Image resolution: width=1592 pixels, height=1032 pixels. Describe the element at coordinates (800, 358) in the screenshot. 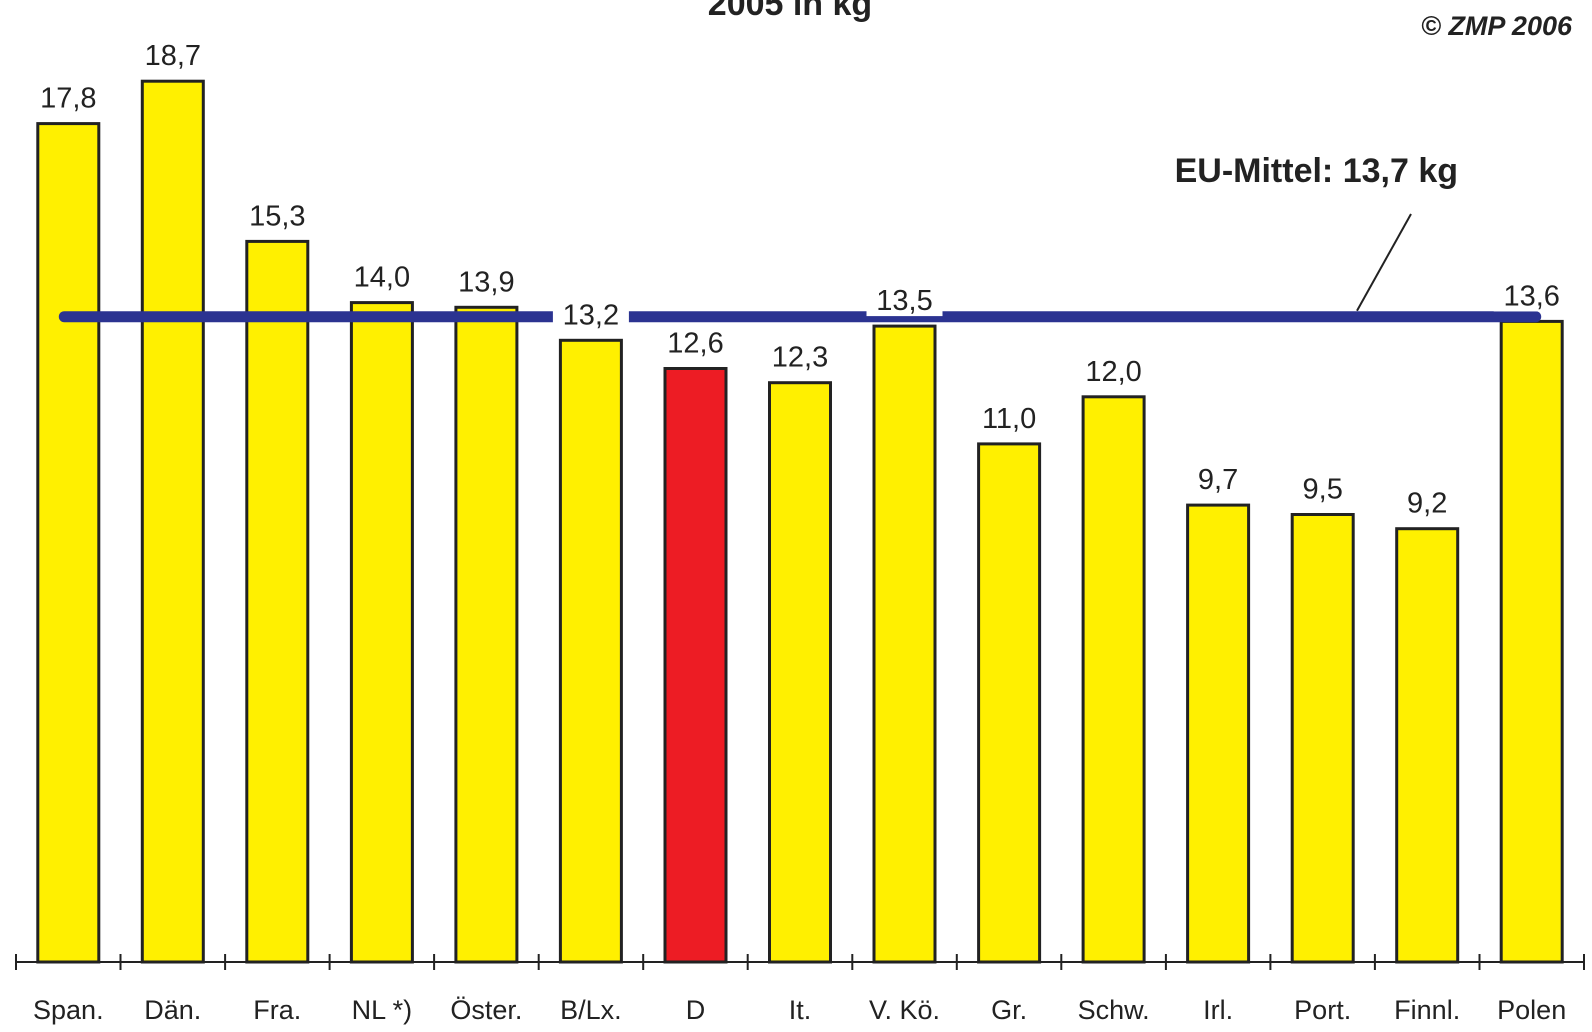

I see `value-label-7: 12,3` at that location.